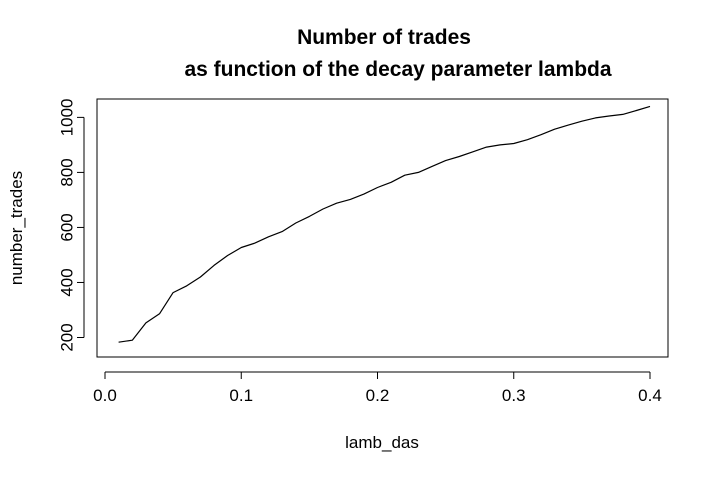 The image size is (720, 480). I want to click on y-tick-label: 800, so click(66, 172).